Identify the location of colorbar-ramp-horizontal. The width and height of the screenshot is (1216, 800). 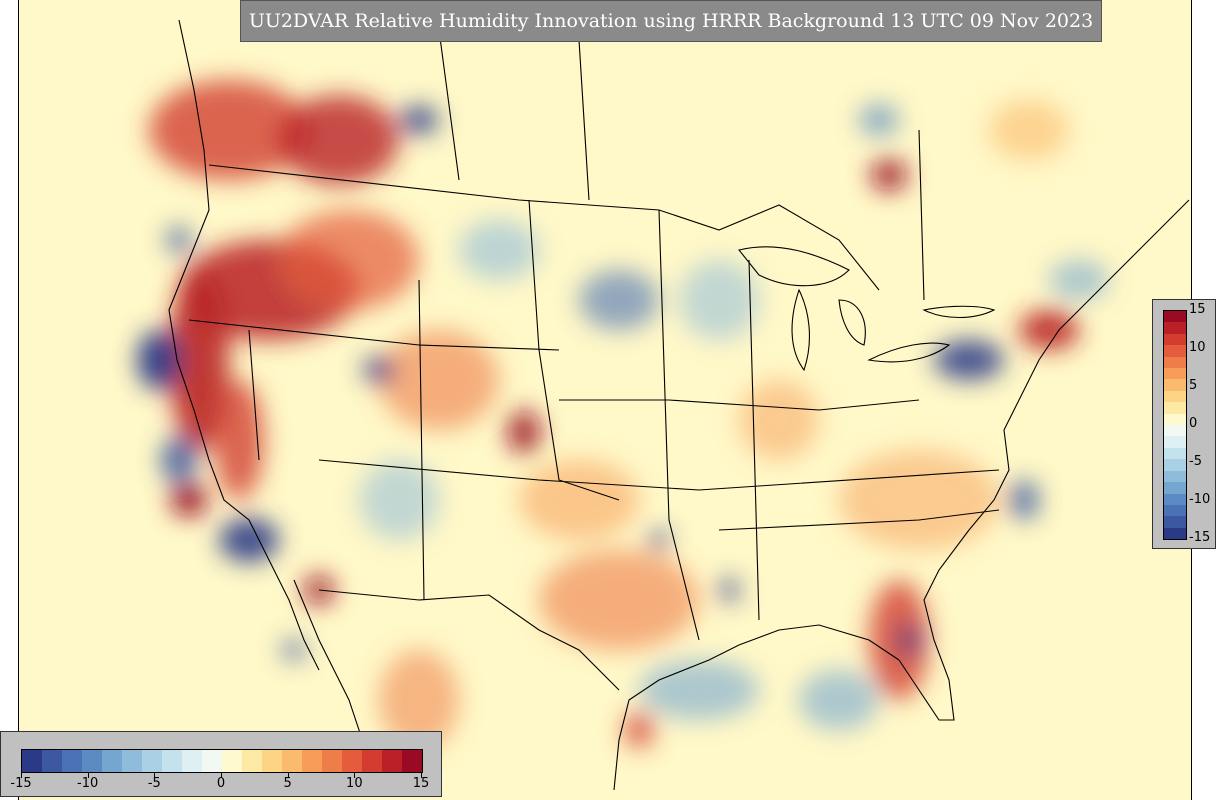
(222, 761).